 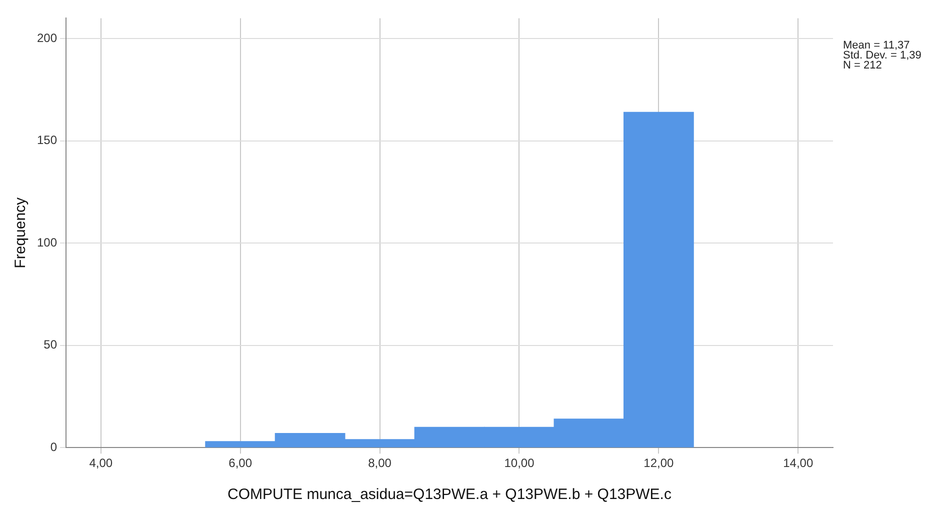 What do you see at coordinates (380, 463) in the screenshot?
I see `x-tick-label: 8,00` at bounding box center [380, 463].